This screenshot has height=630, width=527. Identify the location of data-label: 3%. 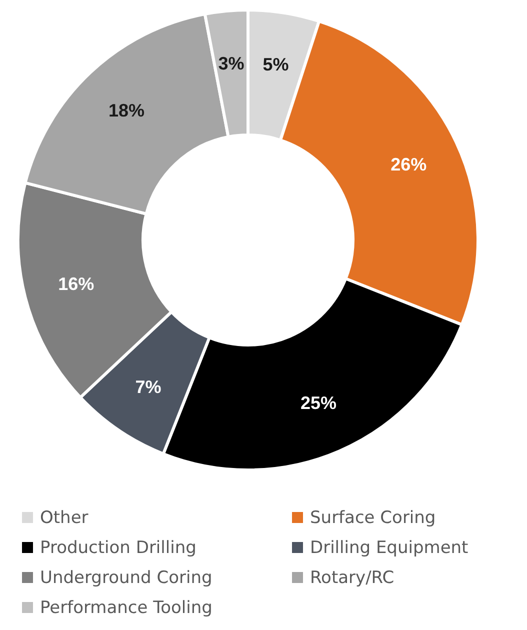
(231, 63).